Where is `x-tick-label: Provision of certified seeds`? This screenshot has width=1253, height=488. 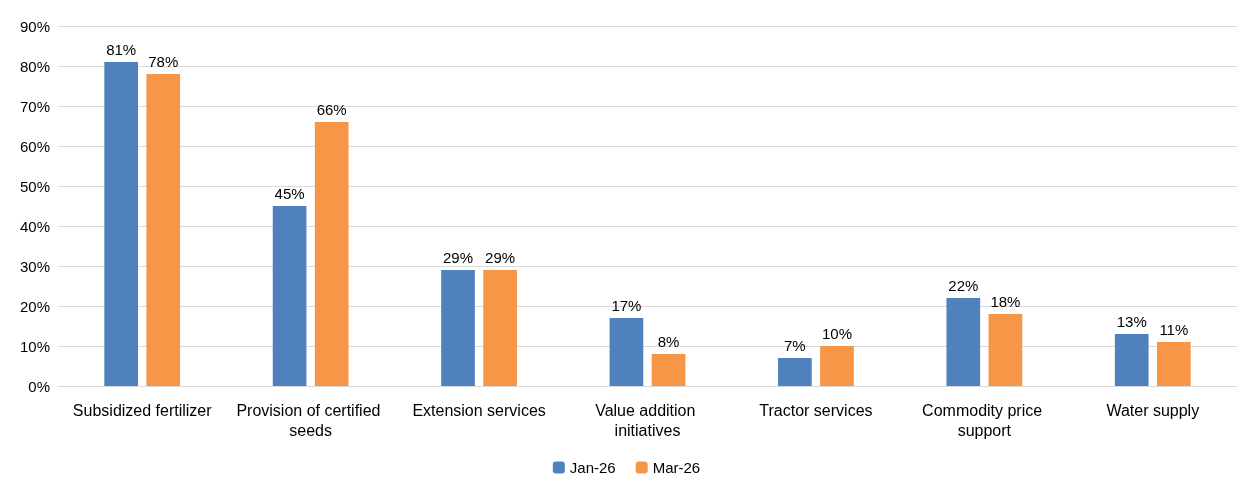
x-tick-label: Provision of certified seeds is located at coordinates (310, 420).